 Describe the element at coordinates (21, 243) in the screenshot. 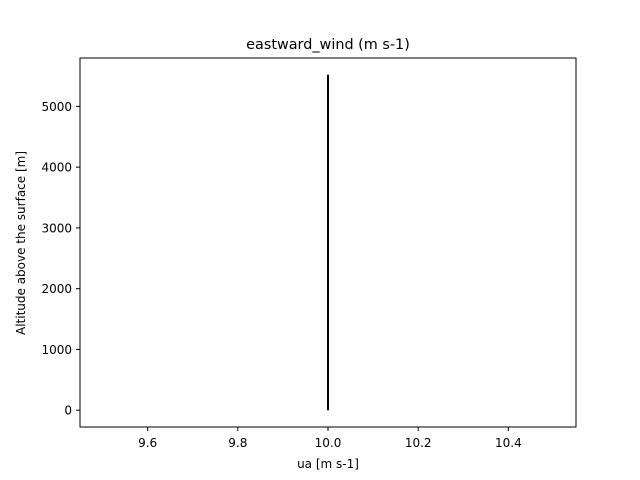

I see `y-axis-label: Altitude above the surface [m]` at that location.